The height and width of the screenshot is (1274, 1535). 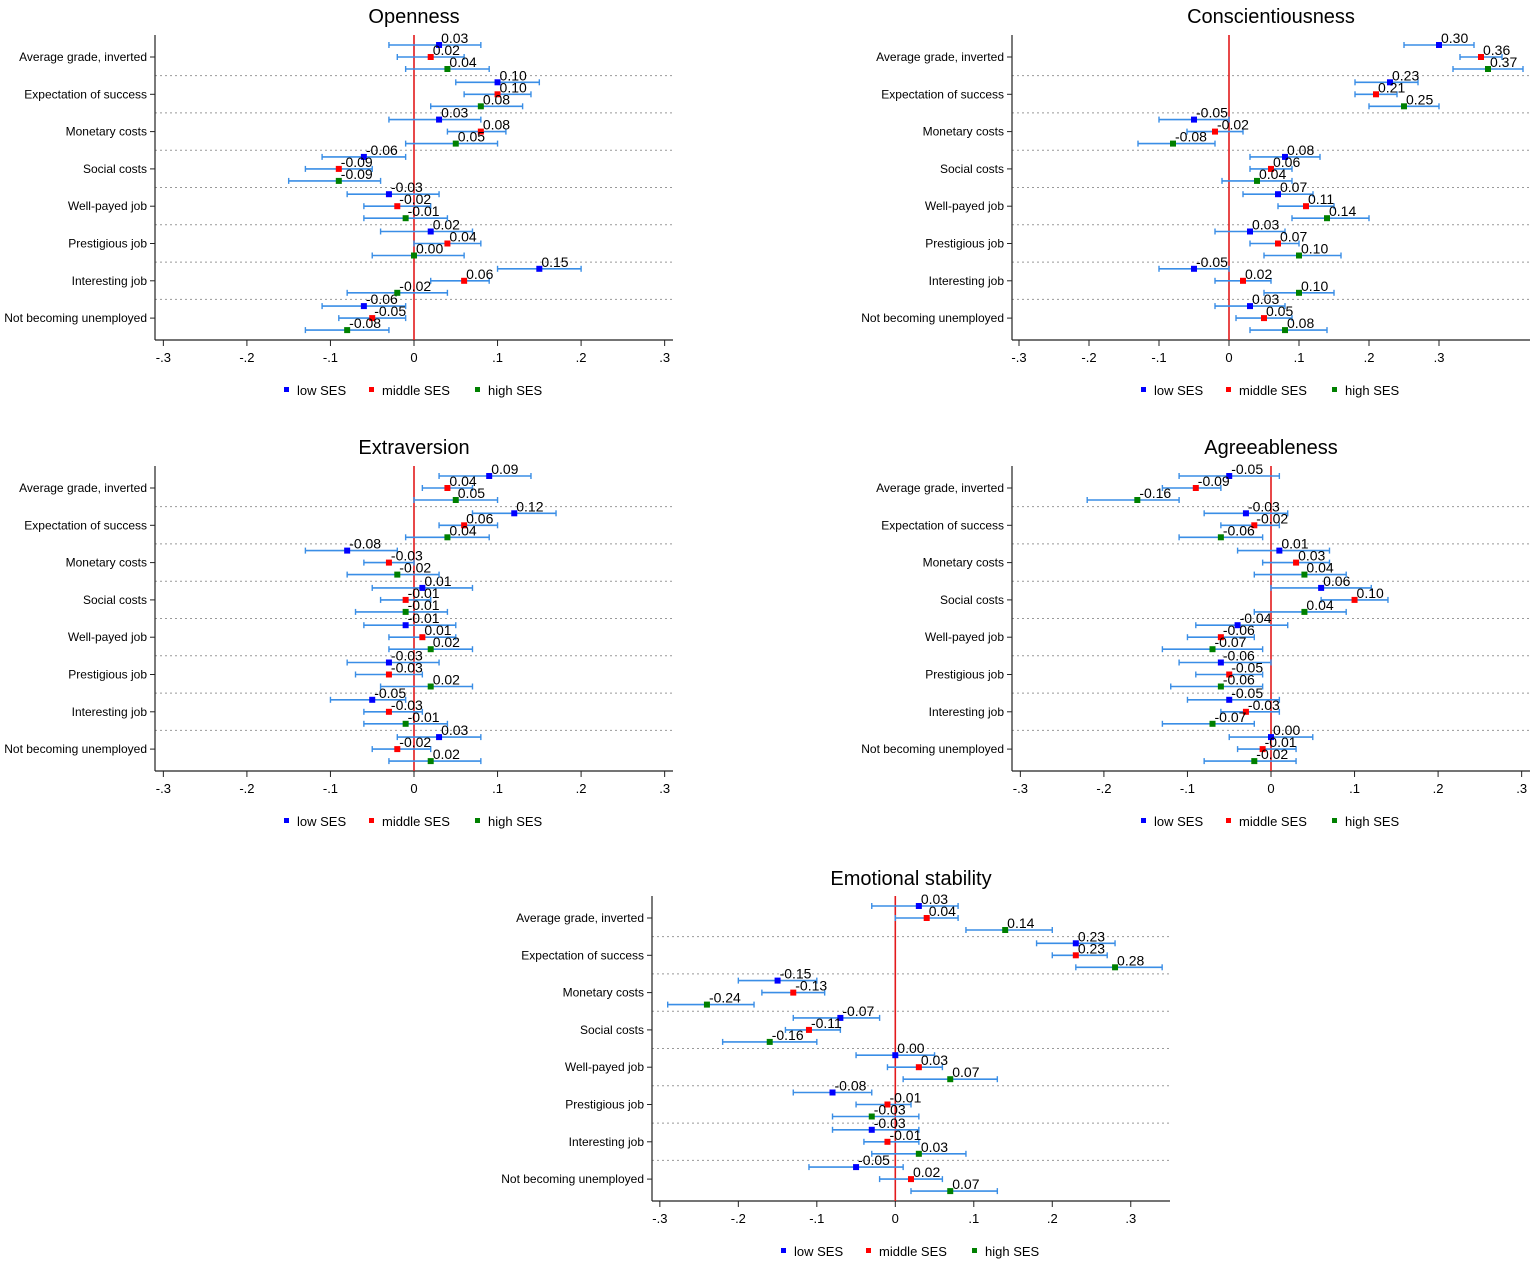 What do you see at coordinates (796, 974) in the screenshot?
I see `data-label: -0.15` at bounding box center [796, 974].